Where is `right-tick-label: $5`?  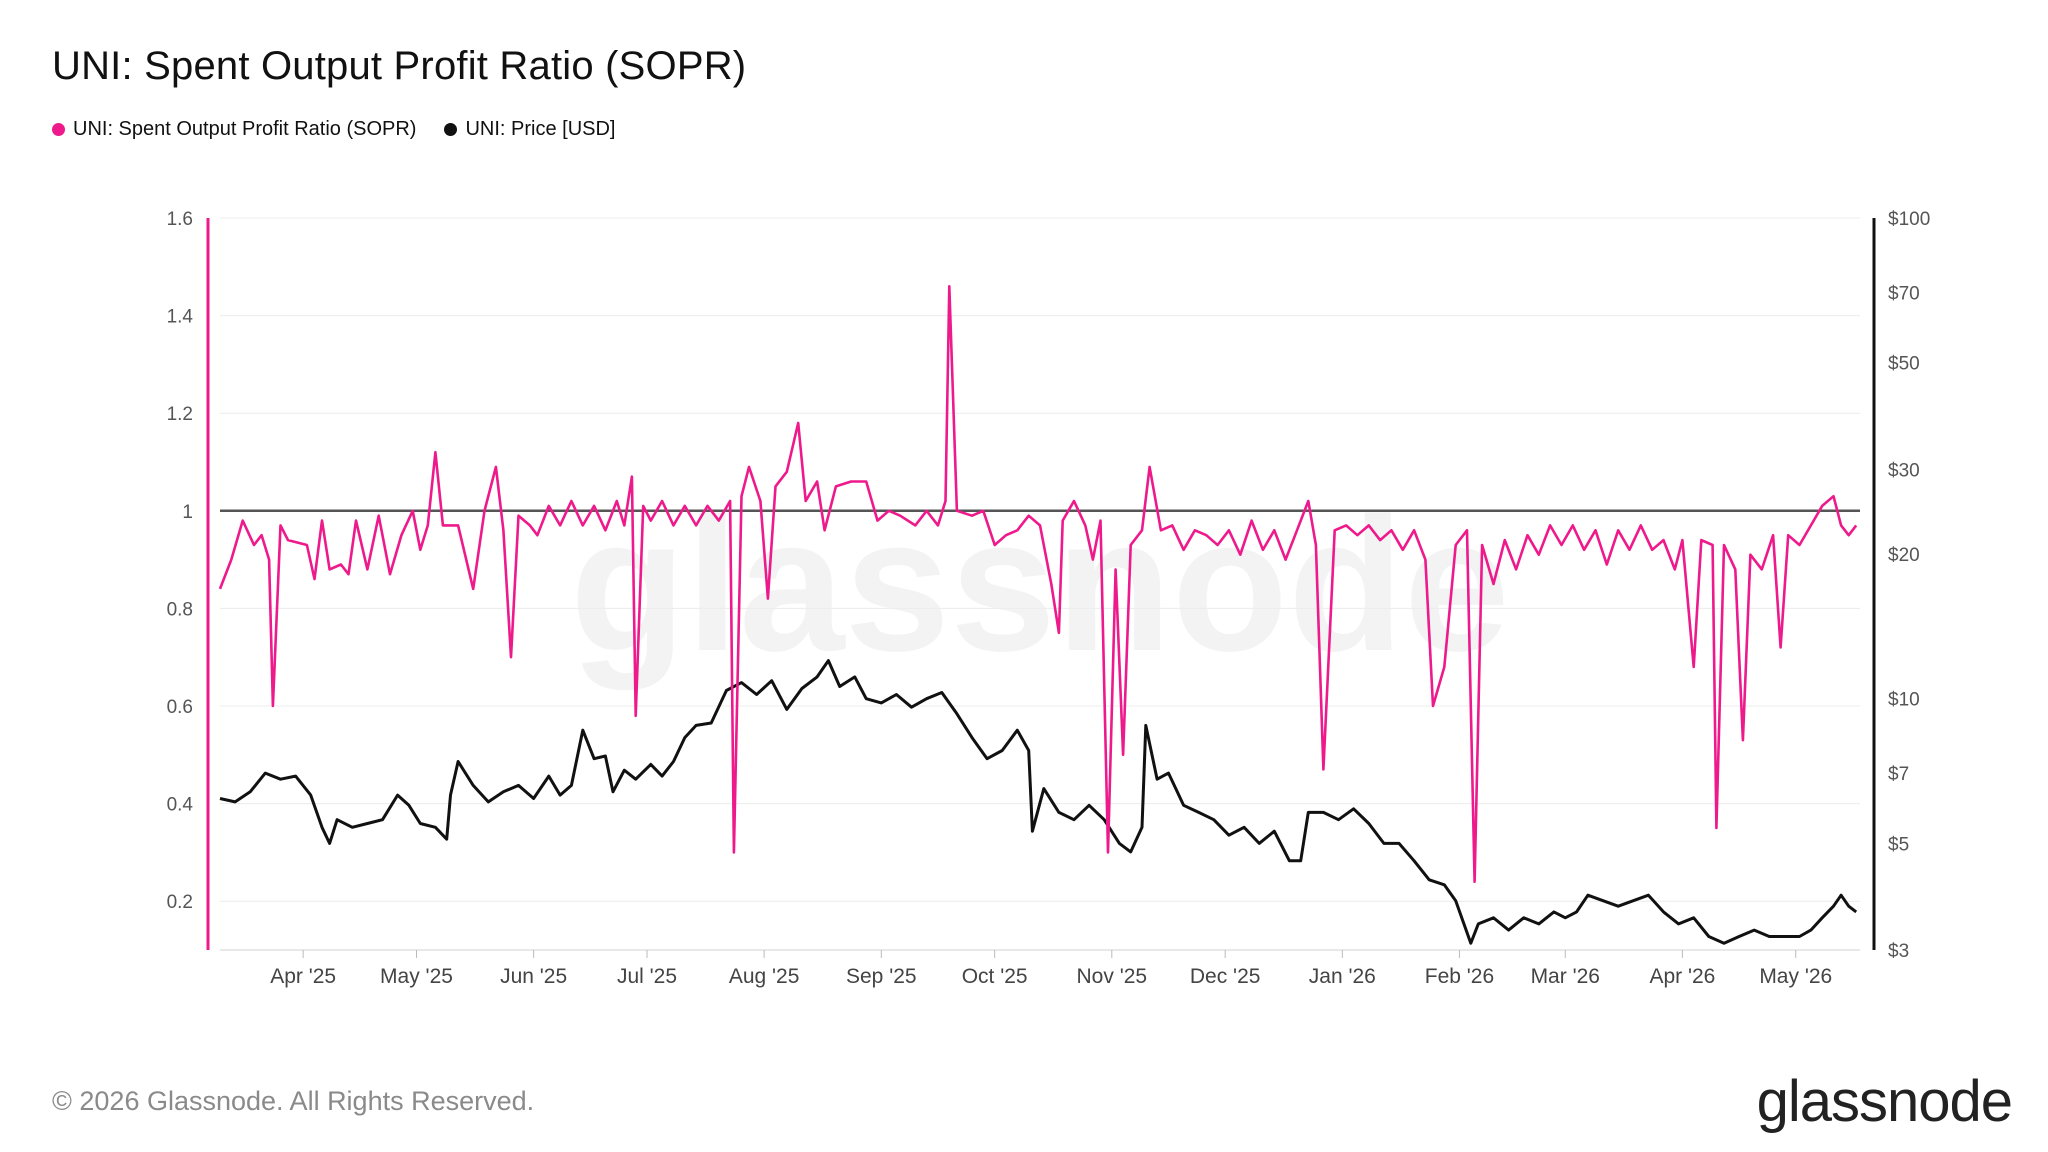 right-tick-label: $5 is located at coordinates (1898, 844).